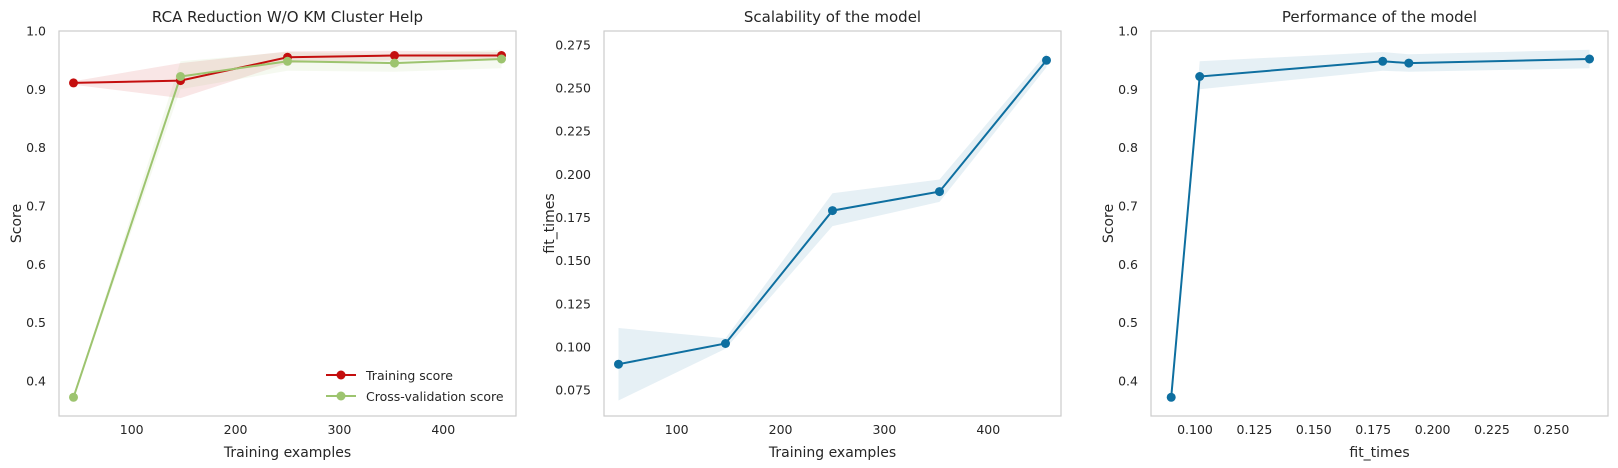 Image resolution: width=1618 pixels, height=468 pixels. Describe the element at coordinates (832, 17) in the screenshot. I see `chart-title-2: Scalability of the model` at that location.